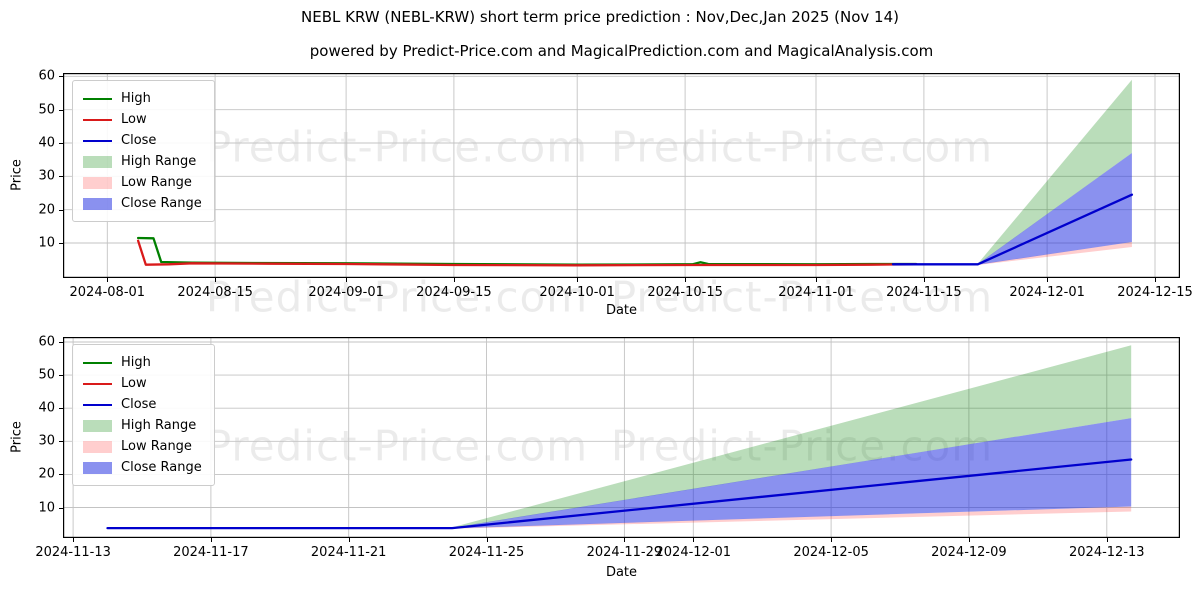  What do you see at coordinates (348, 552) in the screenshot?
I see `x-tick-label: 2024-11-21` at bounding box center [348, 552].